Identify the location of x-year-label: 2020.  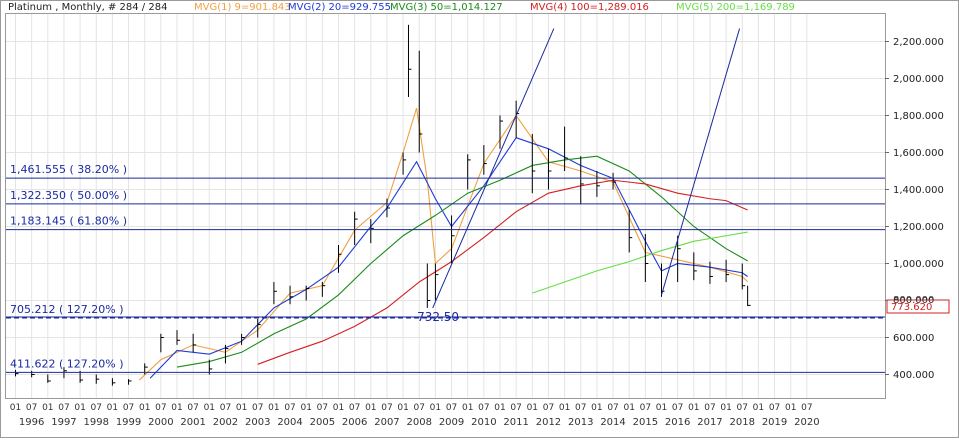
(806, 422).